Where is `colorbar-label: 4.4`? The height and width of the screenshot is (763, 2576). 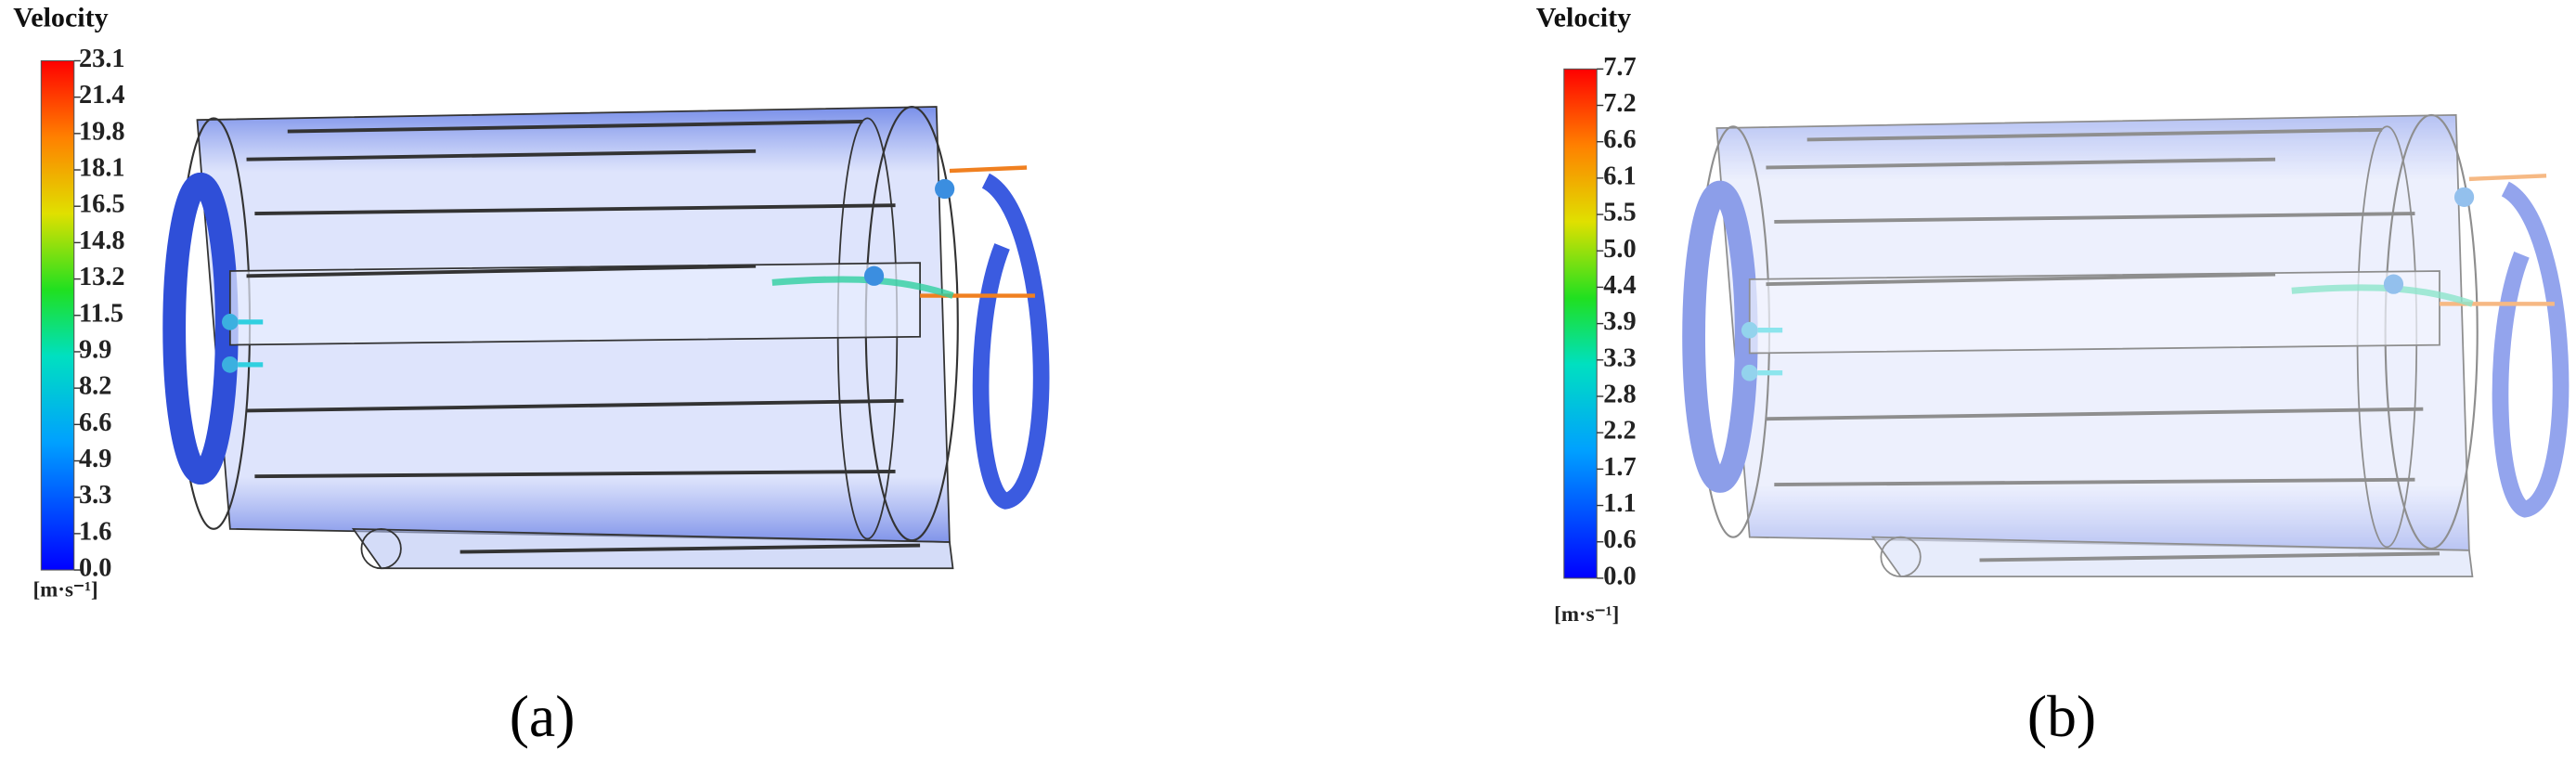 colorbar-label: 4.4 is located at coordinates (1619, 286).